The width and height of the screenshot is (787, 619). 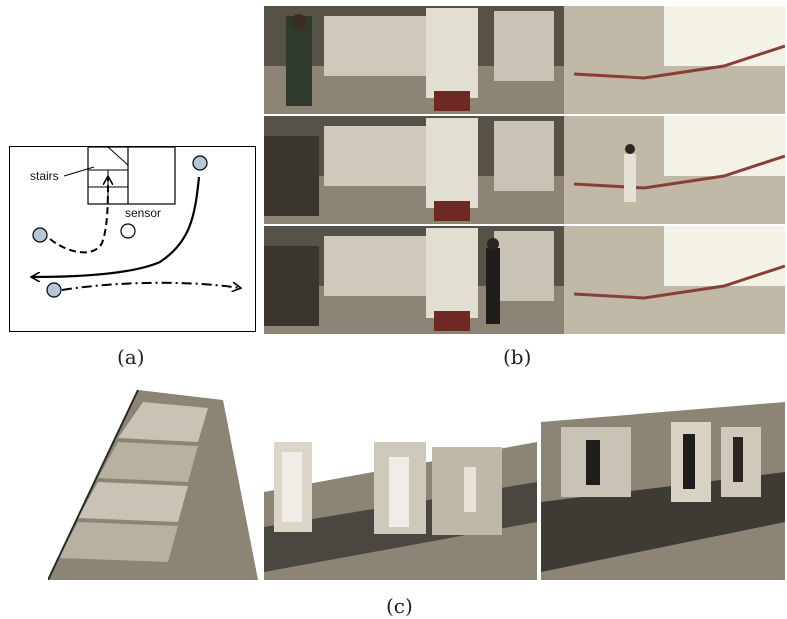 I want to click on floor-plan-svg: stairs sensor, so click(x=133, y=222).